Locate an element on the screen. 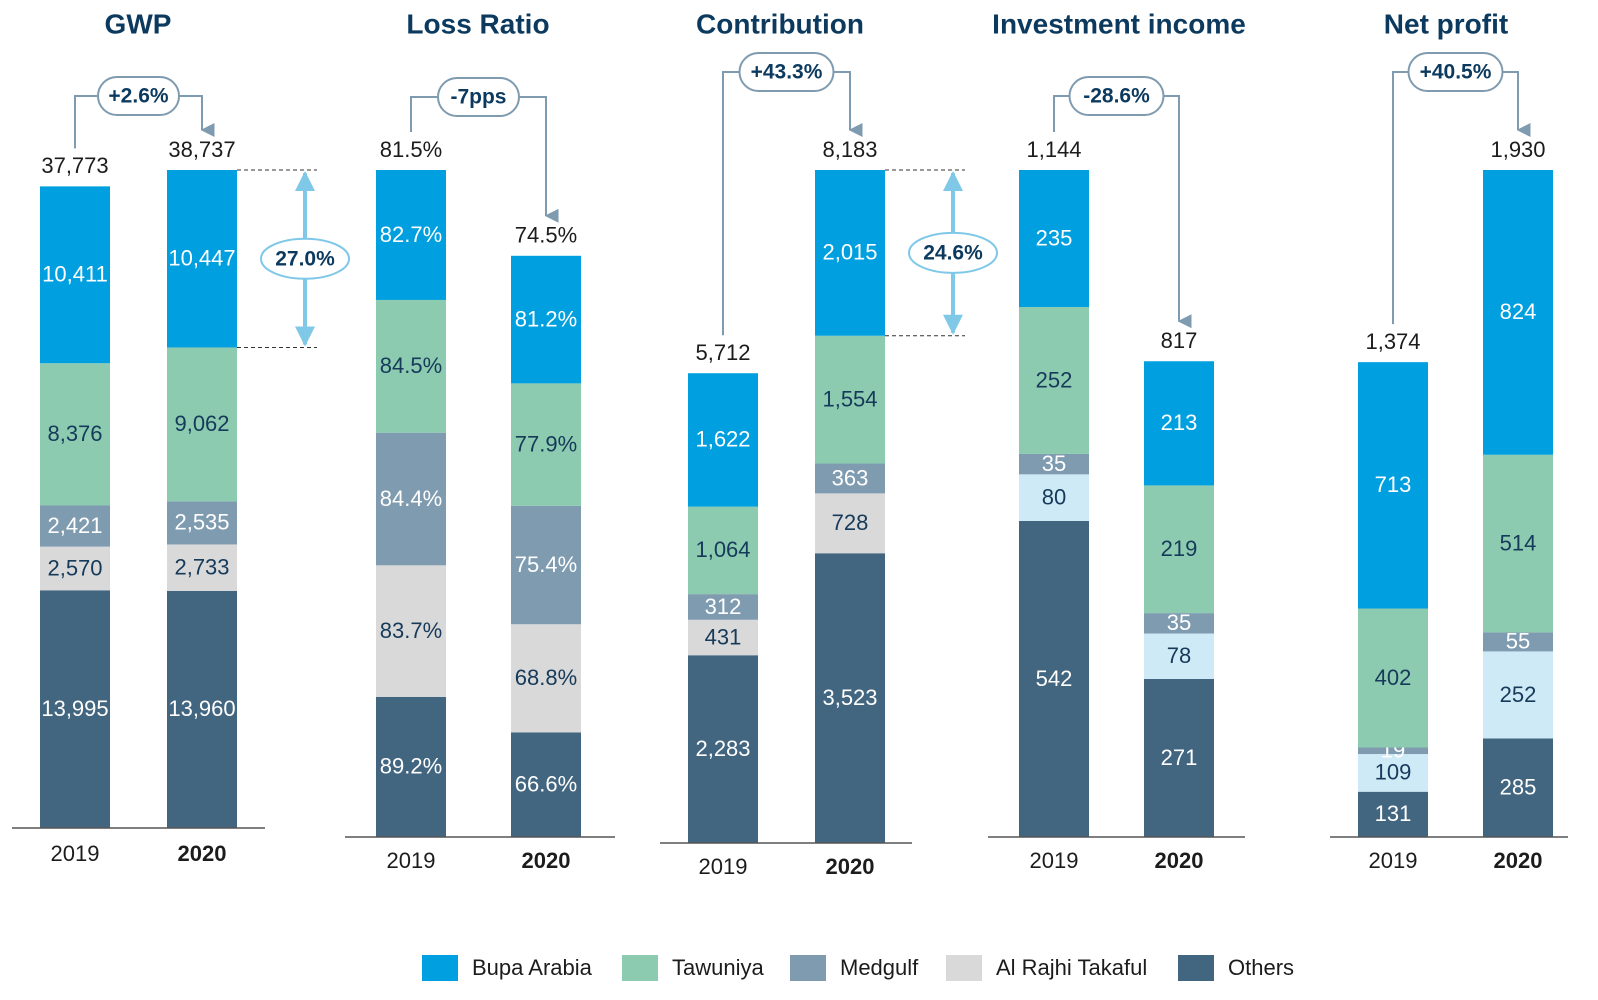  total-label: 81.5% is located at coordinates (411, 149).